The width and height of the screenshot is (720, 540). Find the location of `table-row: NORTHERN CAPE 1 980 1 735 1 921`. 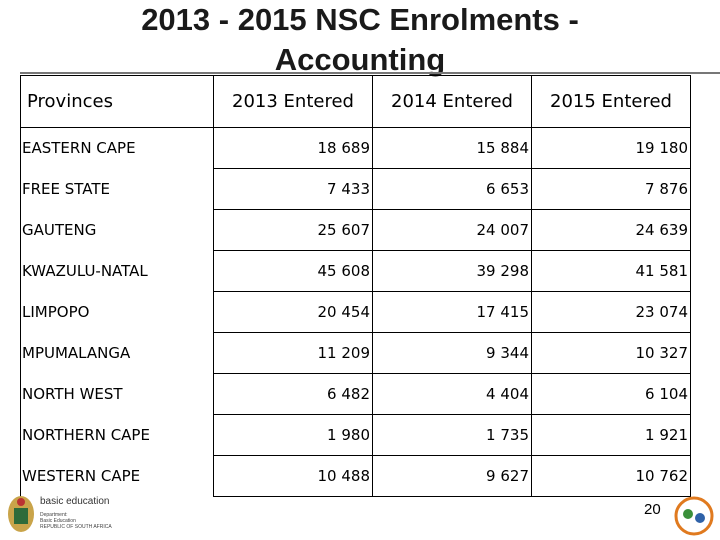

table-row: NORTHERN CAPE 1 980 1 735 1 921 is located at coordinates (355, 435).